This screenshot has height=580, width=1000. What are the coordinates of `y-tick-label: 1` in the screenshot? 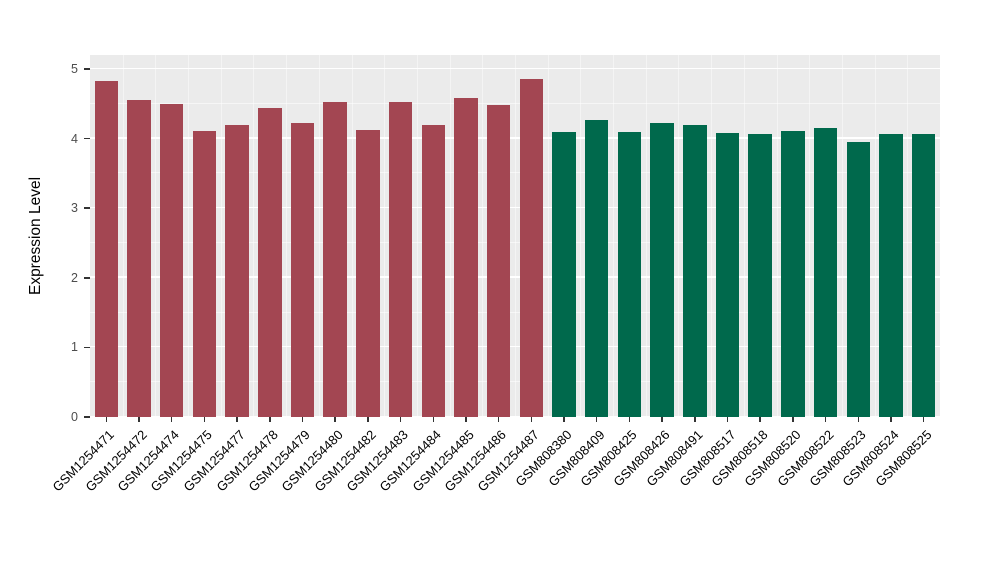 It's located at (74, 347).